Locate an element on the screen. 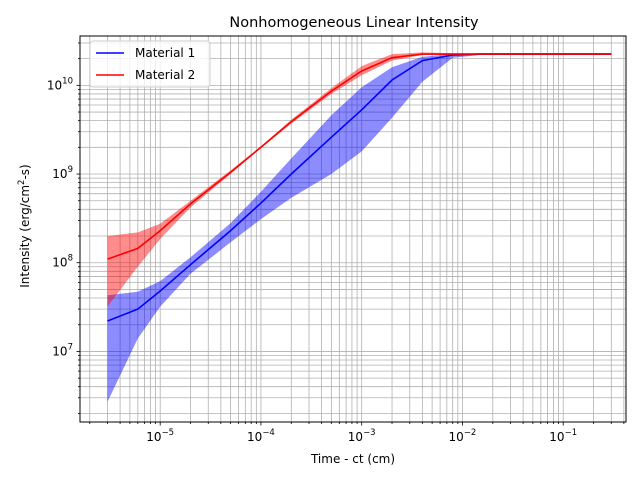 The width and height of the screenshot is (640, 480). x-tick-label: 10⁻⁴ is located at coordinates (261, 436).